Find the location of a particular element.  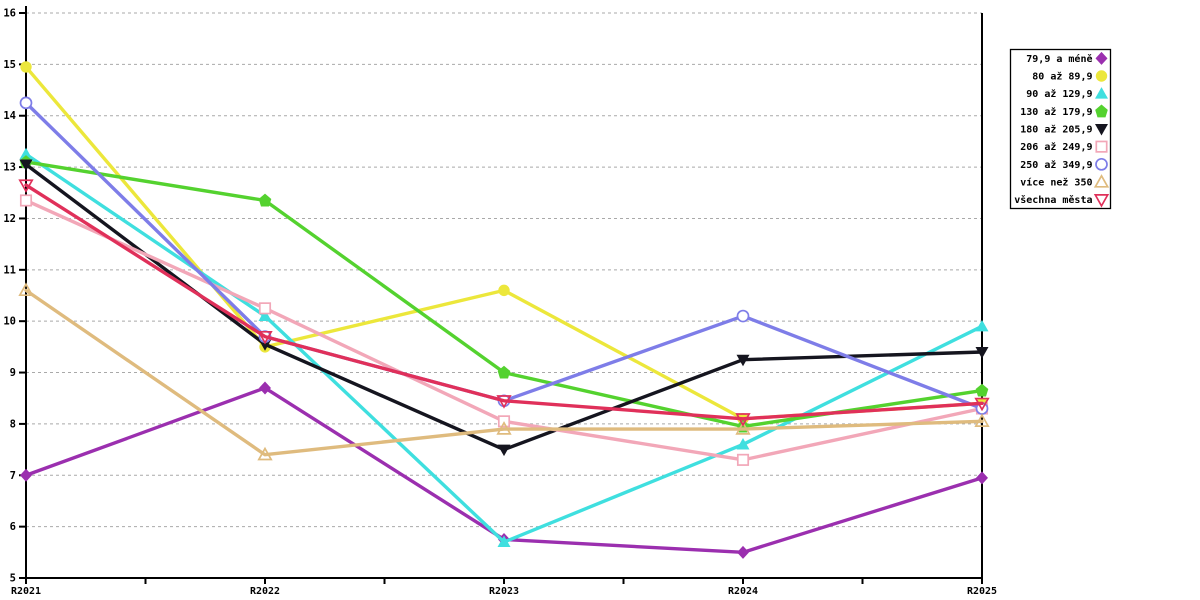

legend-item-label: 130 až 179,9 is located at coordinates (1056, 112).